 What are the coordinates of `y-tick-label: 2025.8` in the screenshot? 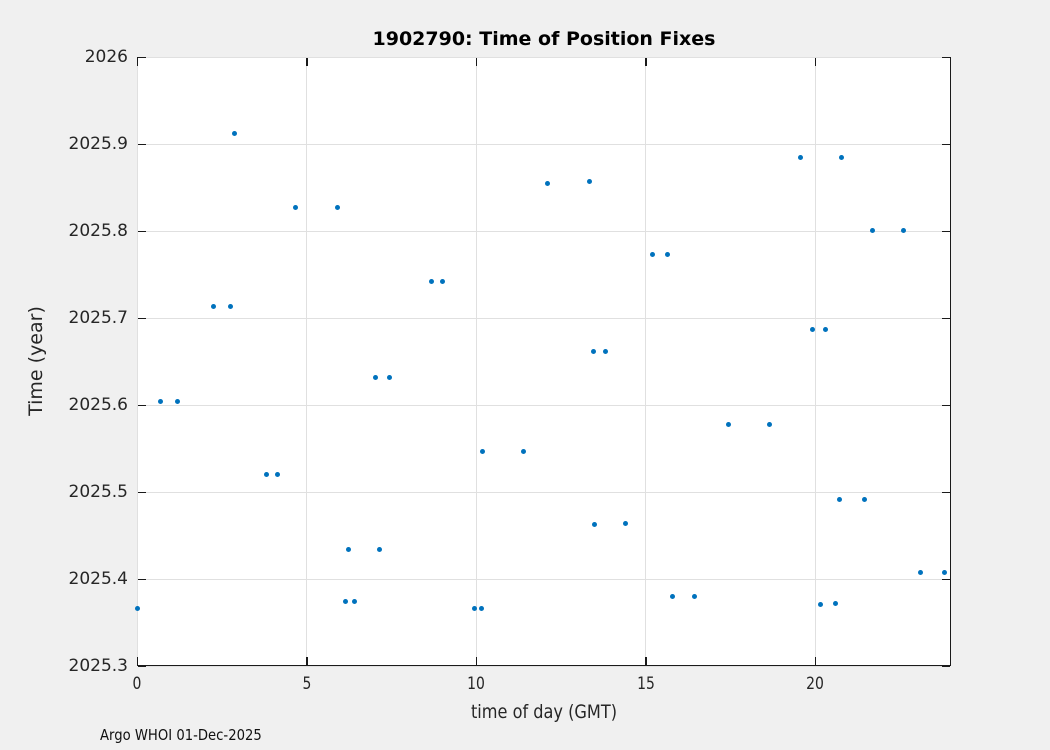 It's located at (98, 231).